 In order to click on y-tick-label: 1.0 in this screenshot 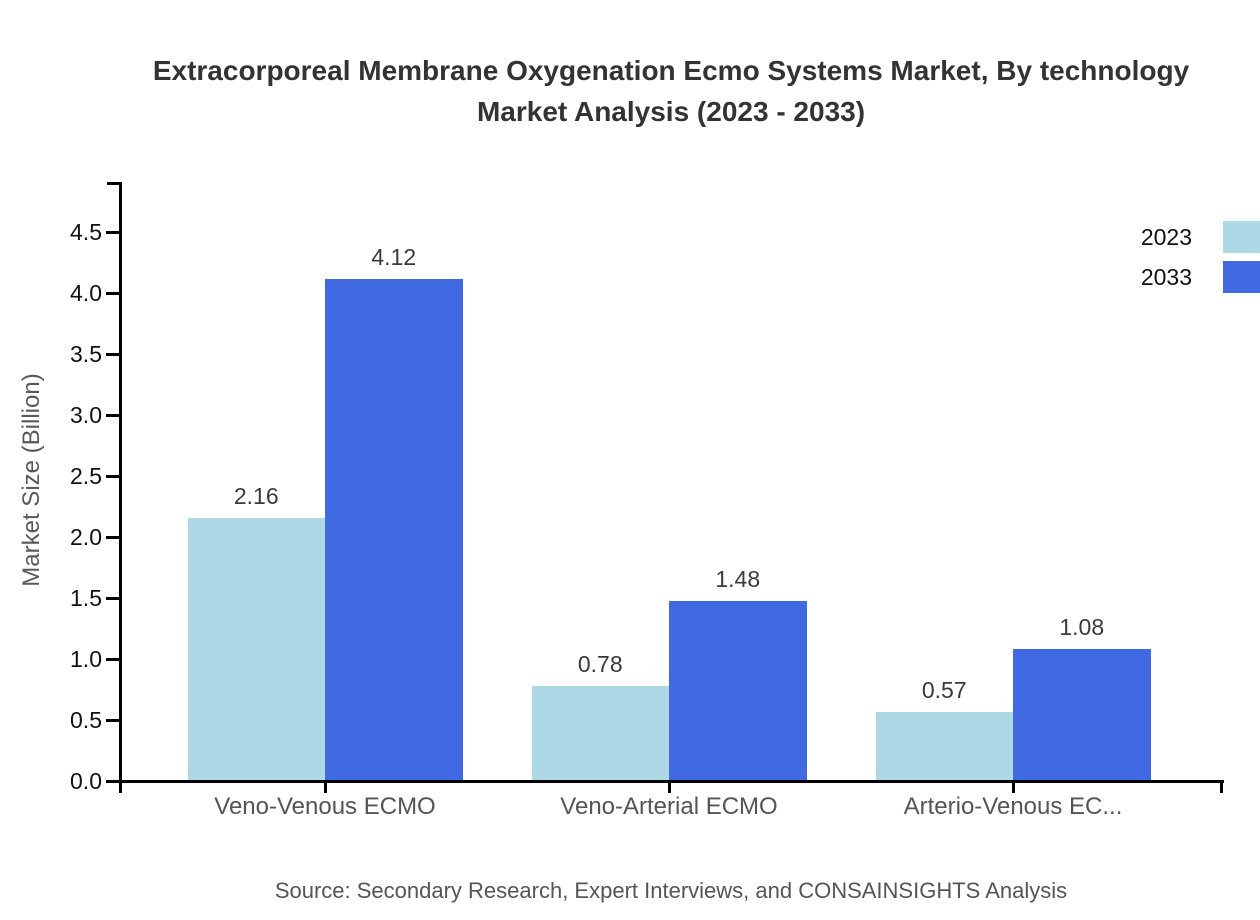, I will do `click(86, 658)`.